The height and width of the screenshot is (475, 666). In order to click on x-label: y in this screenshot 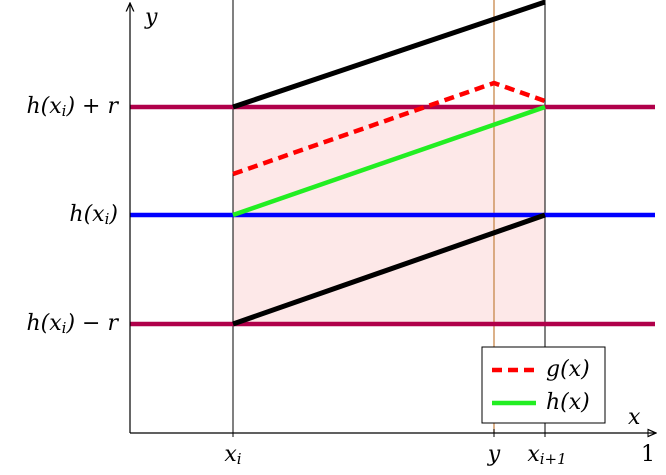, I will do `click(494, 454)`.